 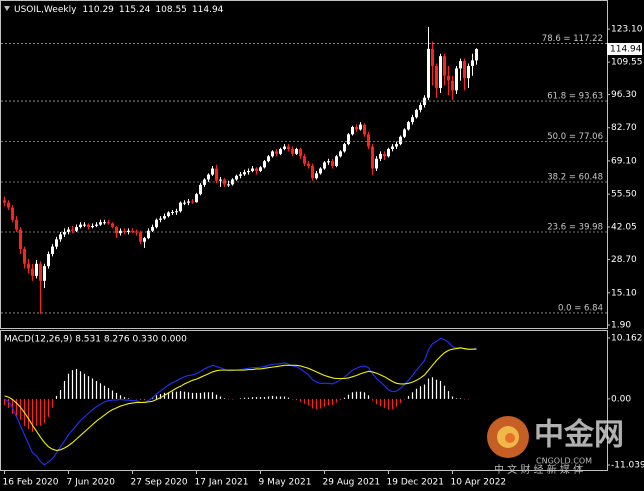 I want to click on price-tag, so click(x=624, y=49).